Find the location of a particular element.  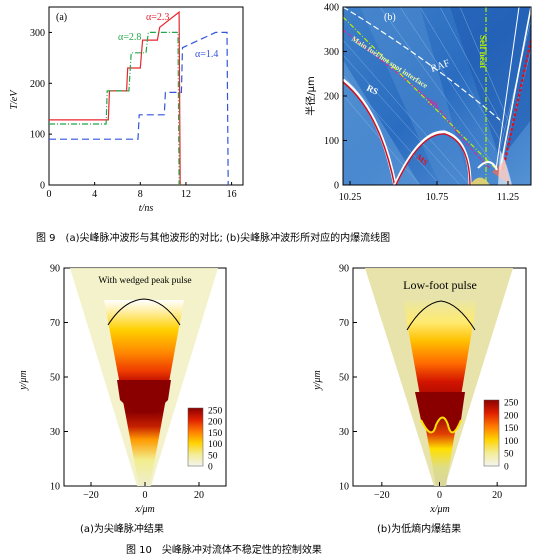

fig10-left-ylabel: y/μm is located at coordinates (23, 380).